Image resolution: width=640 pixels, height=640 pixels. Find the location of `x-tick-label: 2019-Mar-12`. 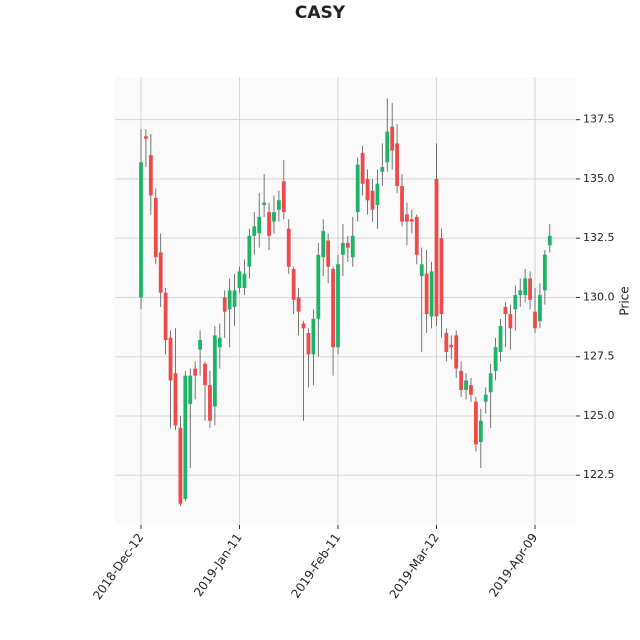

x-tick-label: 2019-Mar-12 is located at coordinates (414, 566).